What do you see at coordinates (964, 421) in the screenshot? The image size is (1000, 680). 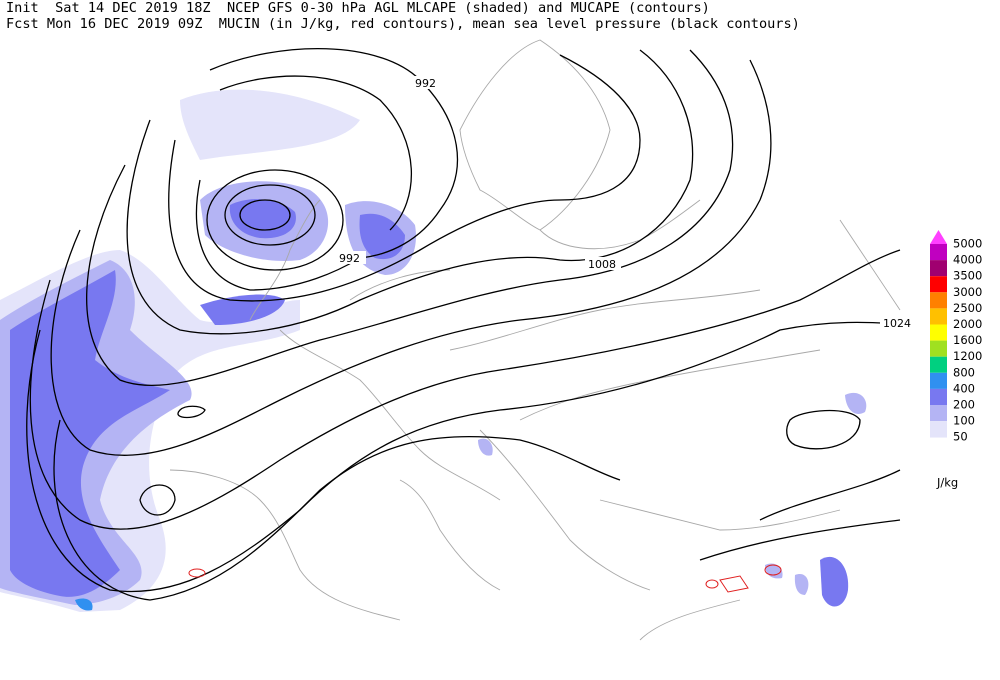 I see `legend-label: 100` at bounding box center [964, 421].